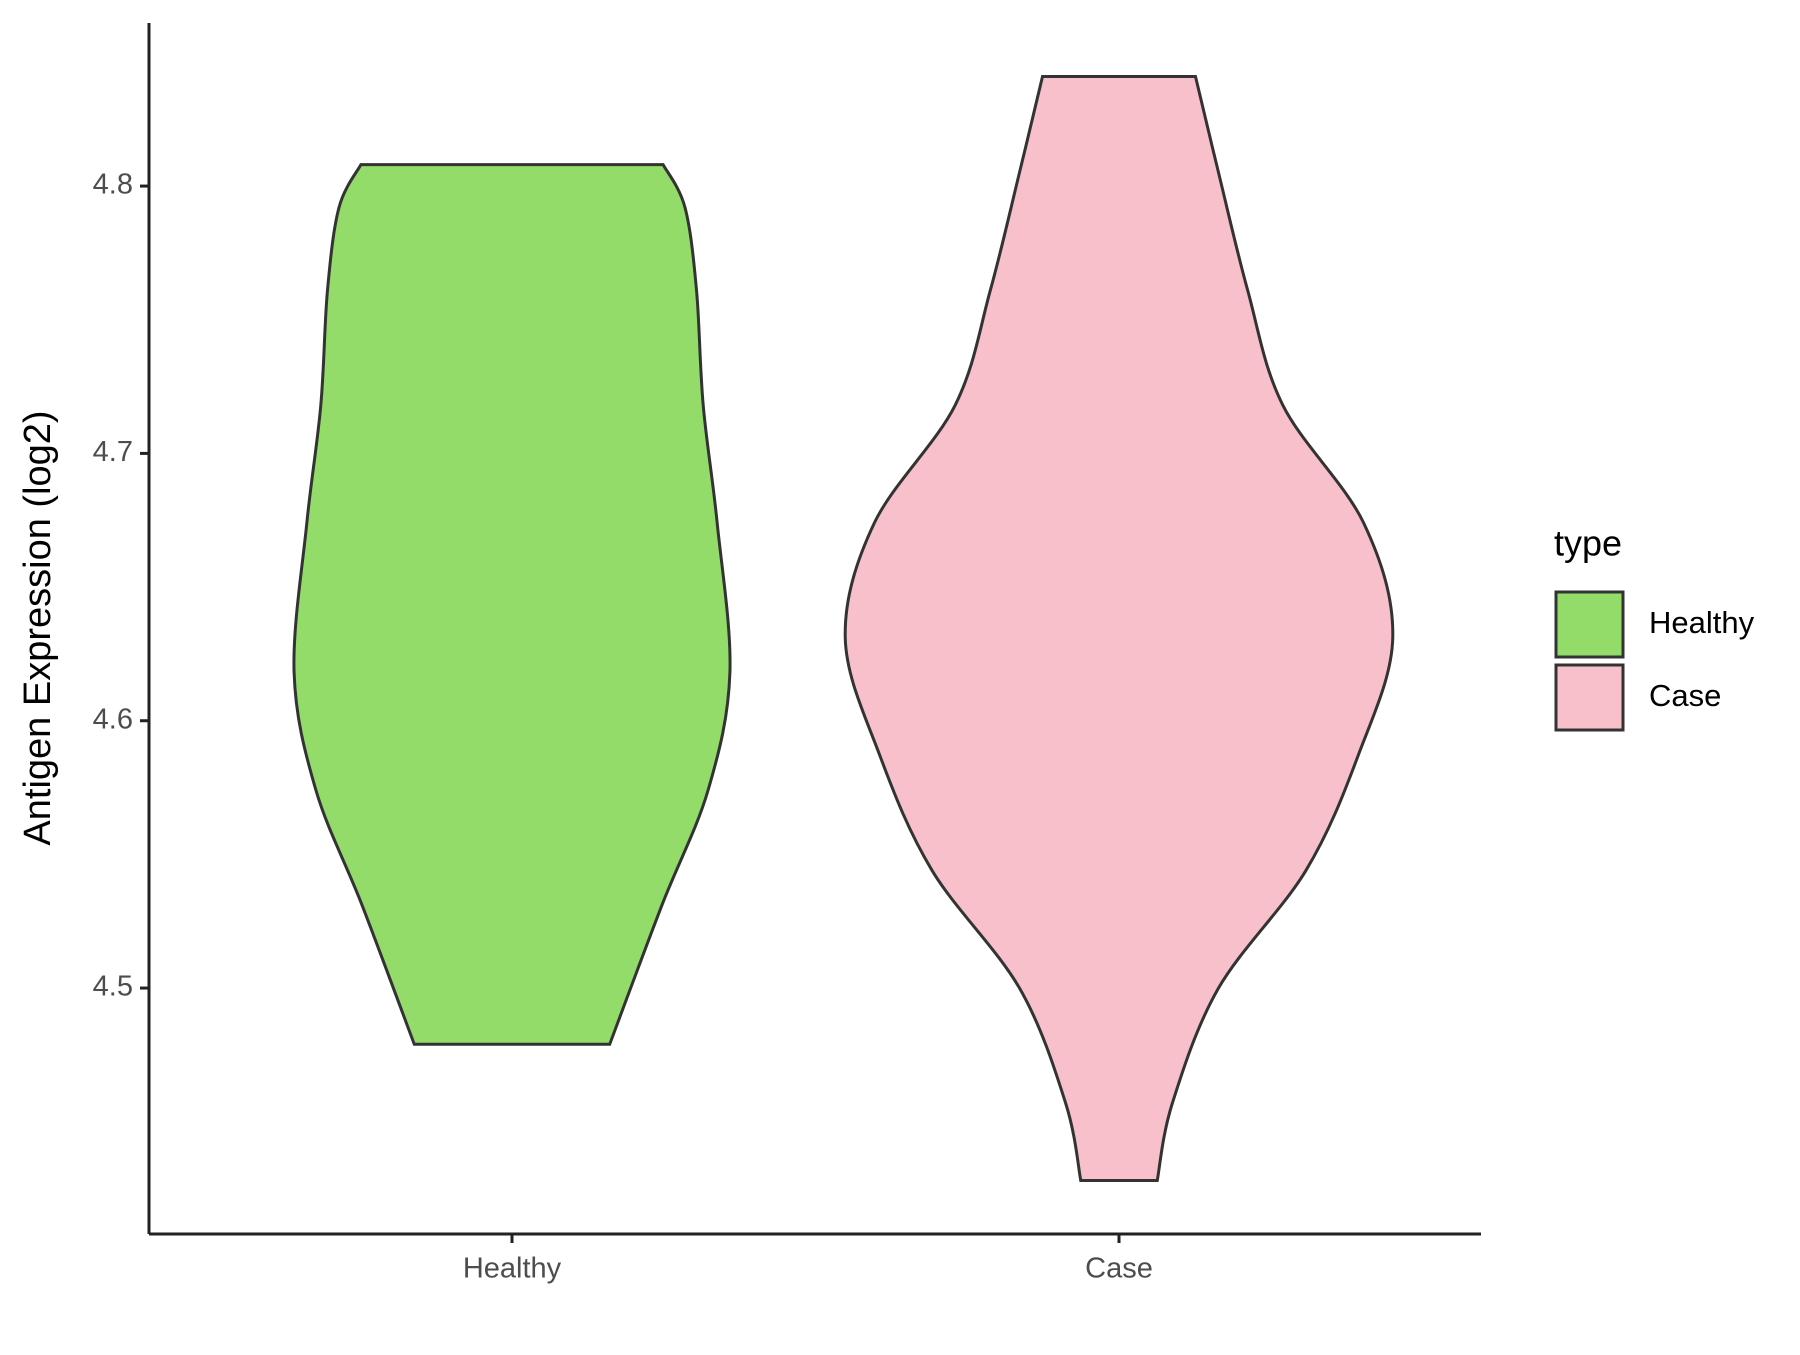  Describe the element at coordinates (1702, 622) in the screenshot. I see `legend-label: Healthy` at that location.